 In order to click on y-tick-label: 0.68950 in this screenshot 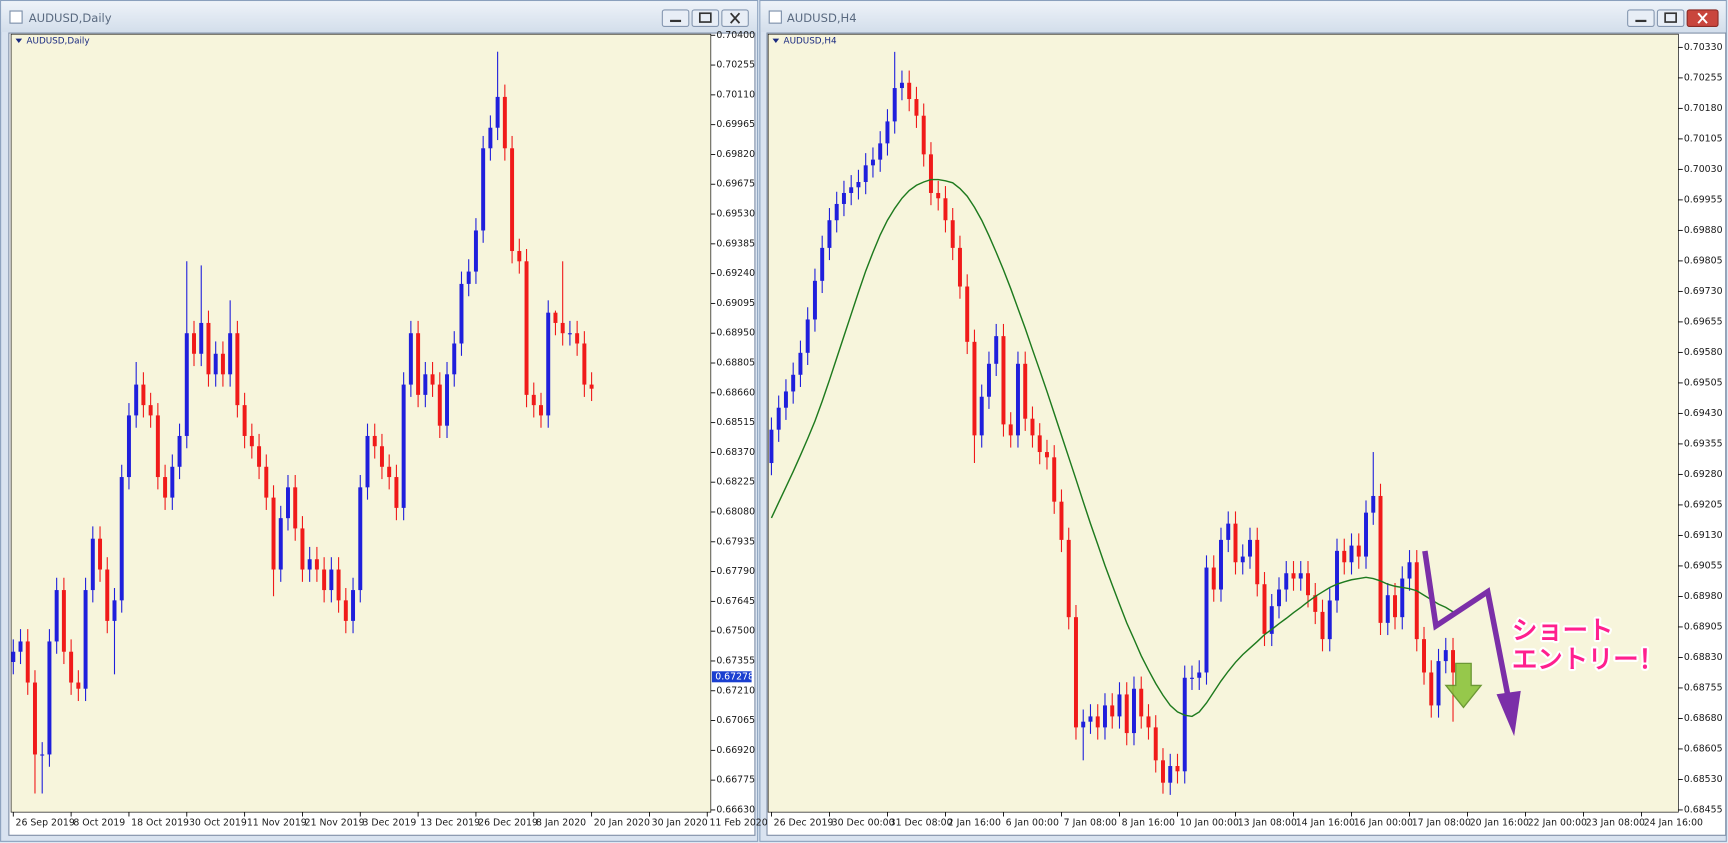, I will do `click(735, 333)`.